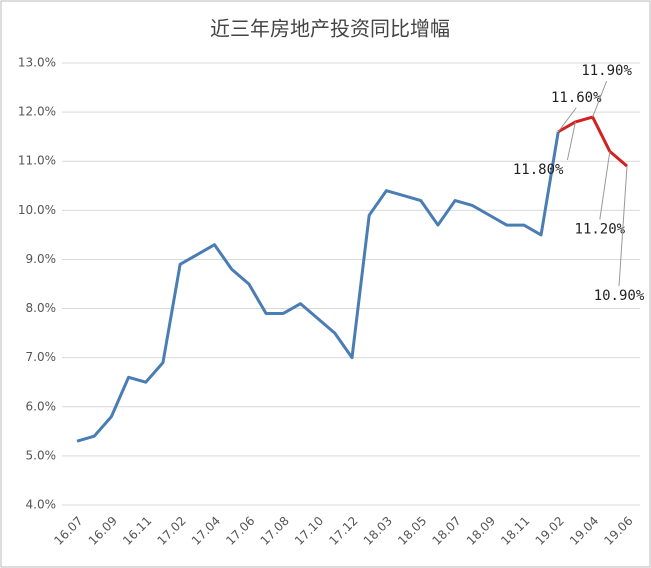 The width and height of the screenshot is (651, 568). What do you see at coordinates (37, 112) in the screenshot?
I see `y-tick-label: 12.0%` at bounding box center [37, 112].